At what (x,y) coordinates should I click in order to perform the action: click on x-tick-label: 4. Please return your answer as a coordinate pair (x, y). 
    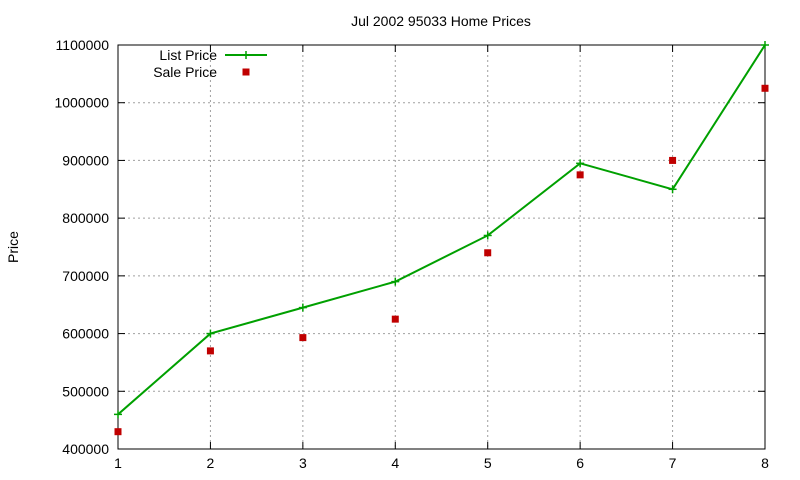
    Looking at the image, I should click on (395, 463).